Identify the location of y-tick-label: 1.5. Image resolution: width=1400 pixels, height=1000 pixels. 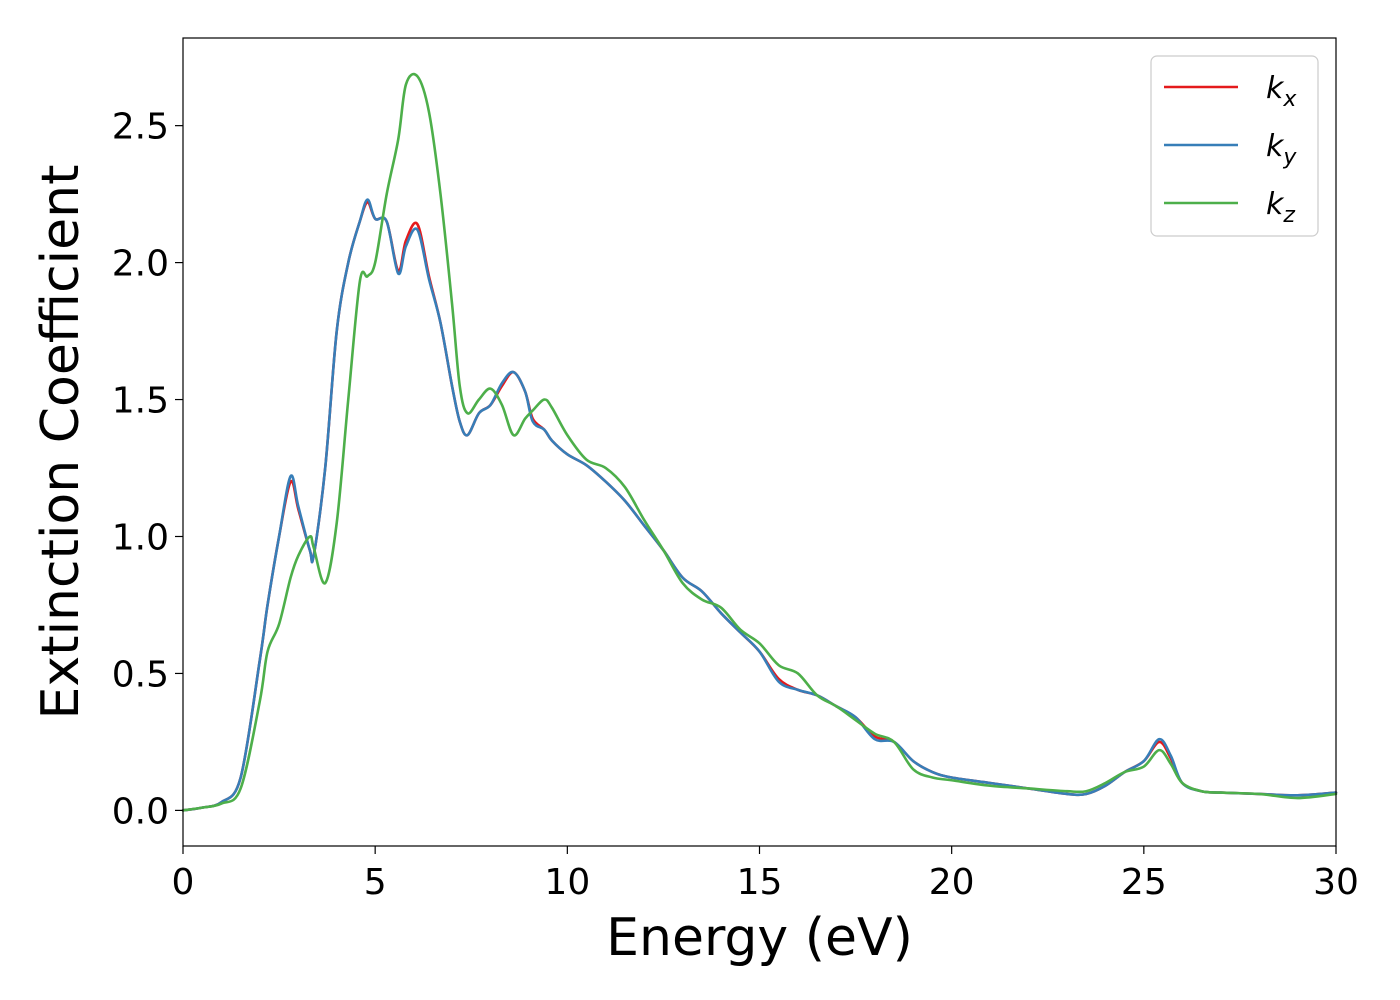
(140, 401).